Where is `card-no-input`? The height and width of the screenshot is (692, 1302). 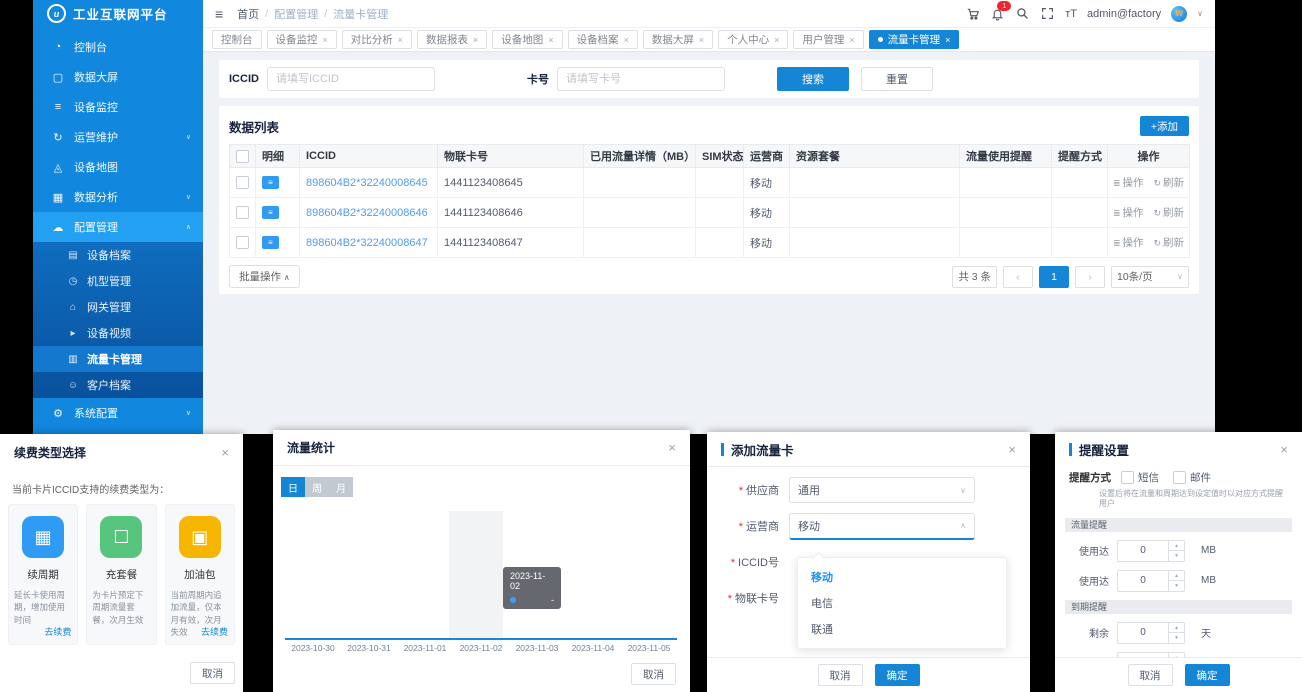 card-no-input is located at coordinates (640, 79).